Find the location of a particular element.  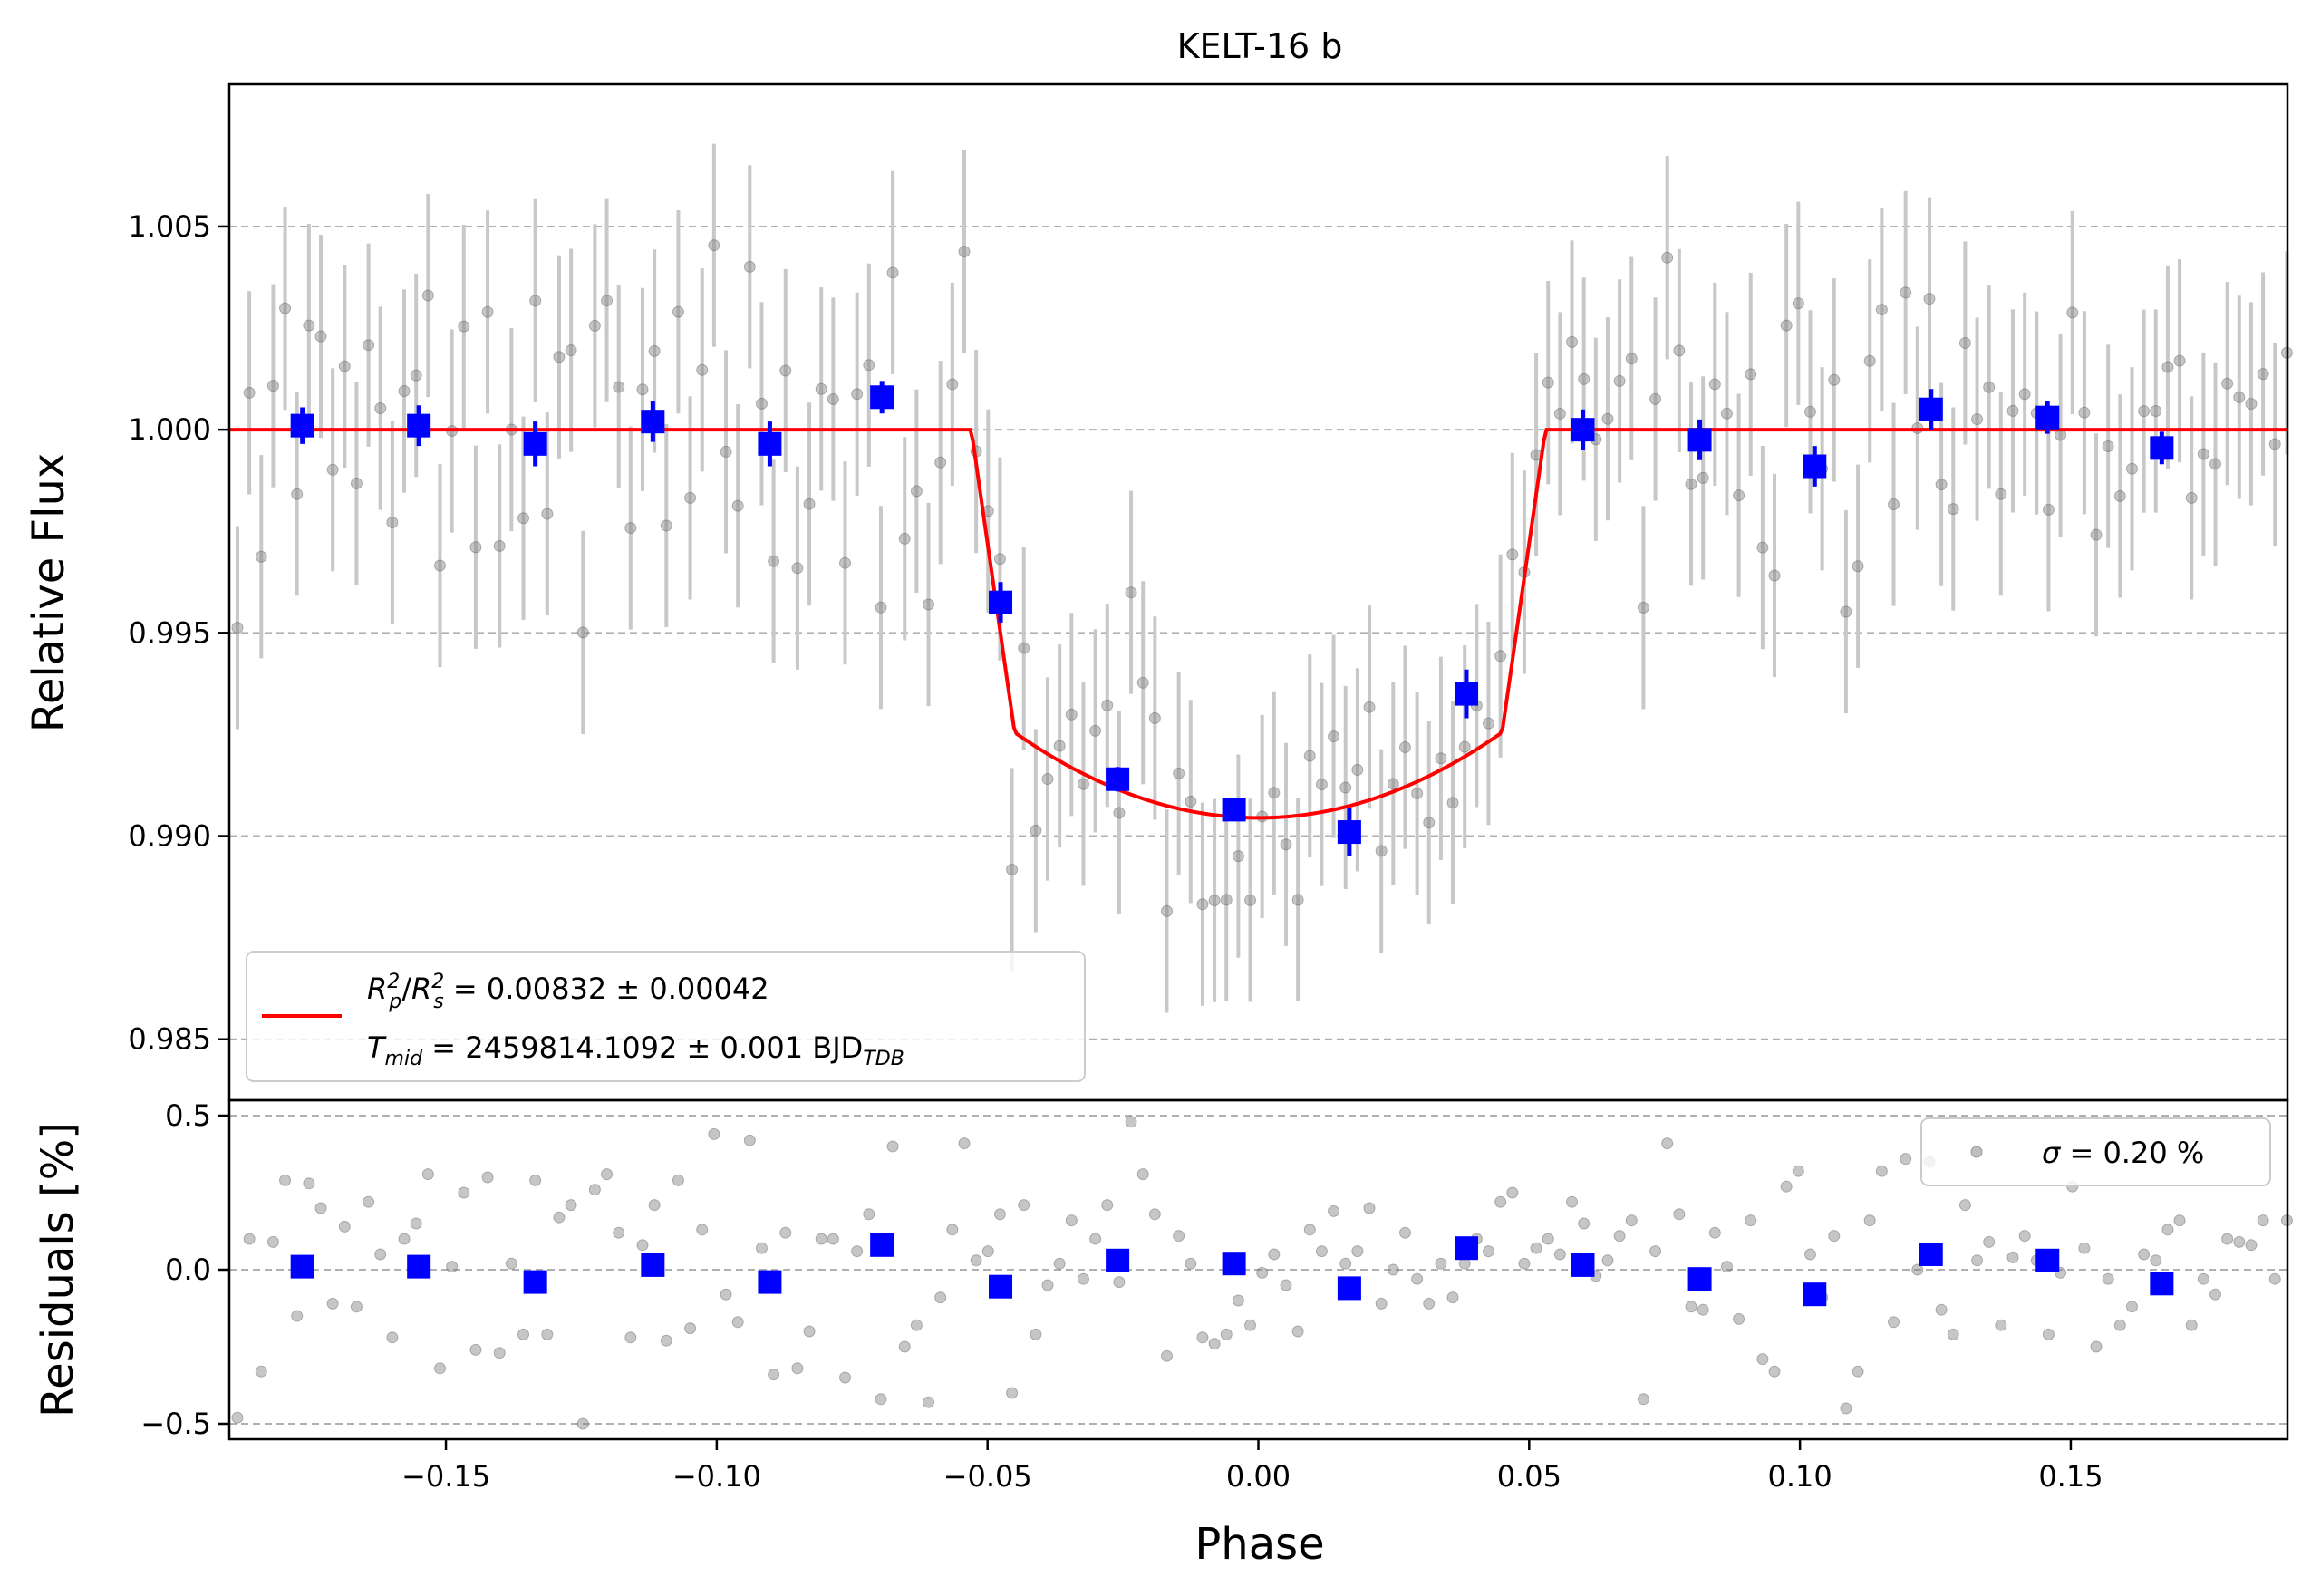

flux-ytick-label: 1.000 is located at coordinates (169, 429).